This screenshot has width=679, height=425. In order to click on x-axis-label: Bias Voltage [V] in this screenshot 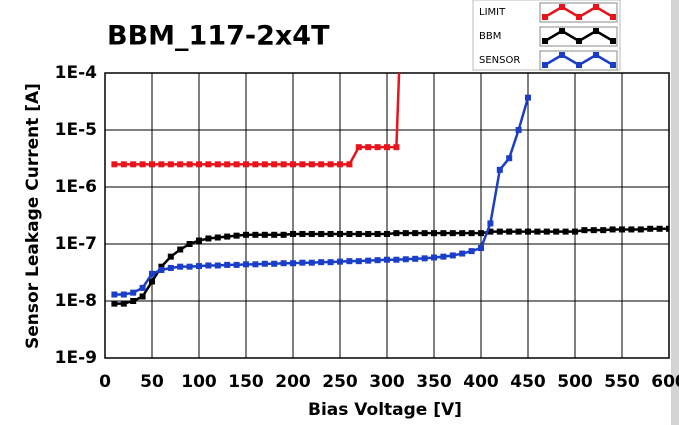, I will do `click(385, 410)`.